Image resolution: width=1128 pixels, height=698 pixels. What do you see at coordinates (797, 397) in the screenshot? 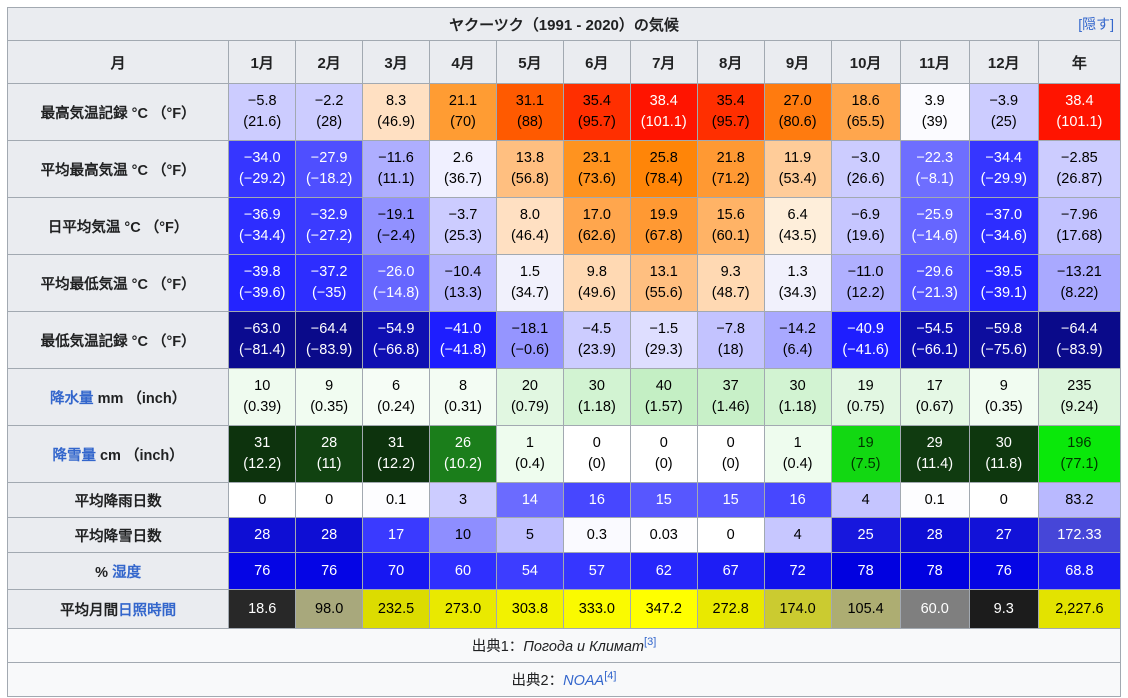
I see `cell-precipitation-9月: 30 (1.18)` at bounding box center [797, 397].